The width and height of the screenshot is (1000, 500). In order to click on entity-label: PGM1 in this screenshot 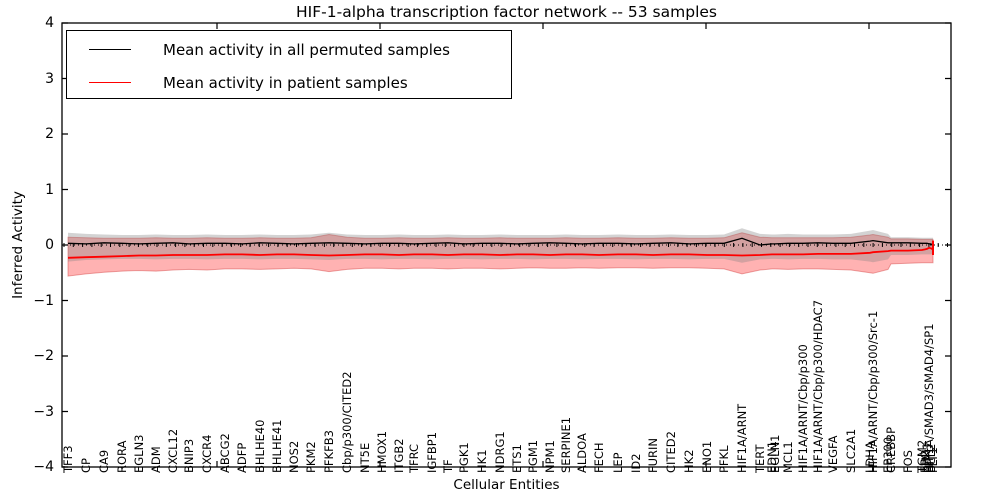, I will do `click(533, 456)`.